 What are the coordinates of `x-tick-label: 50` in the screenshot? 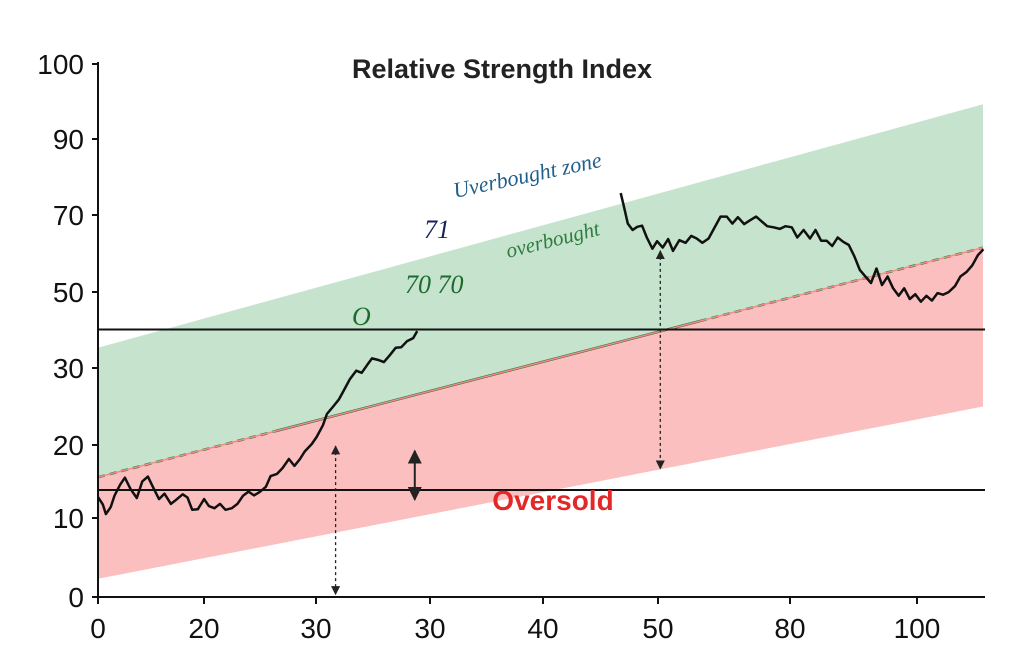 It's located at (657, 628).